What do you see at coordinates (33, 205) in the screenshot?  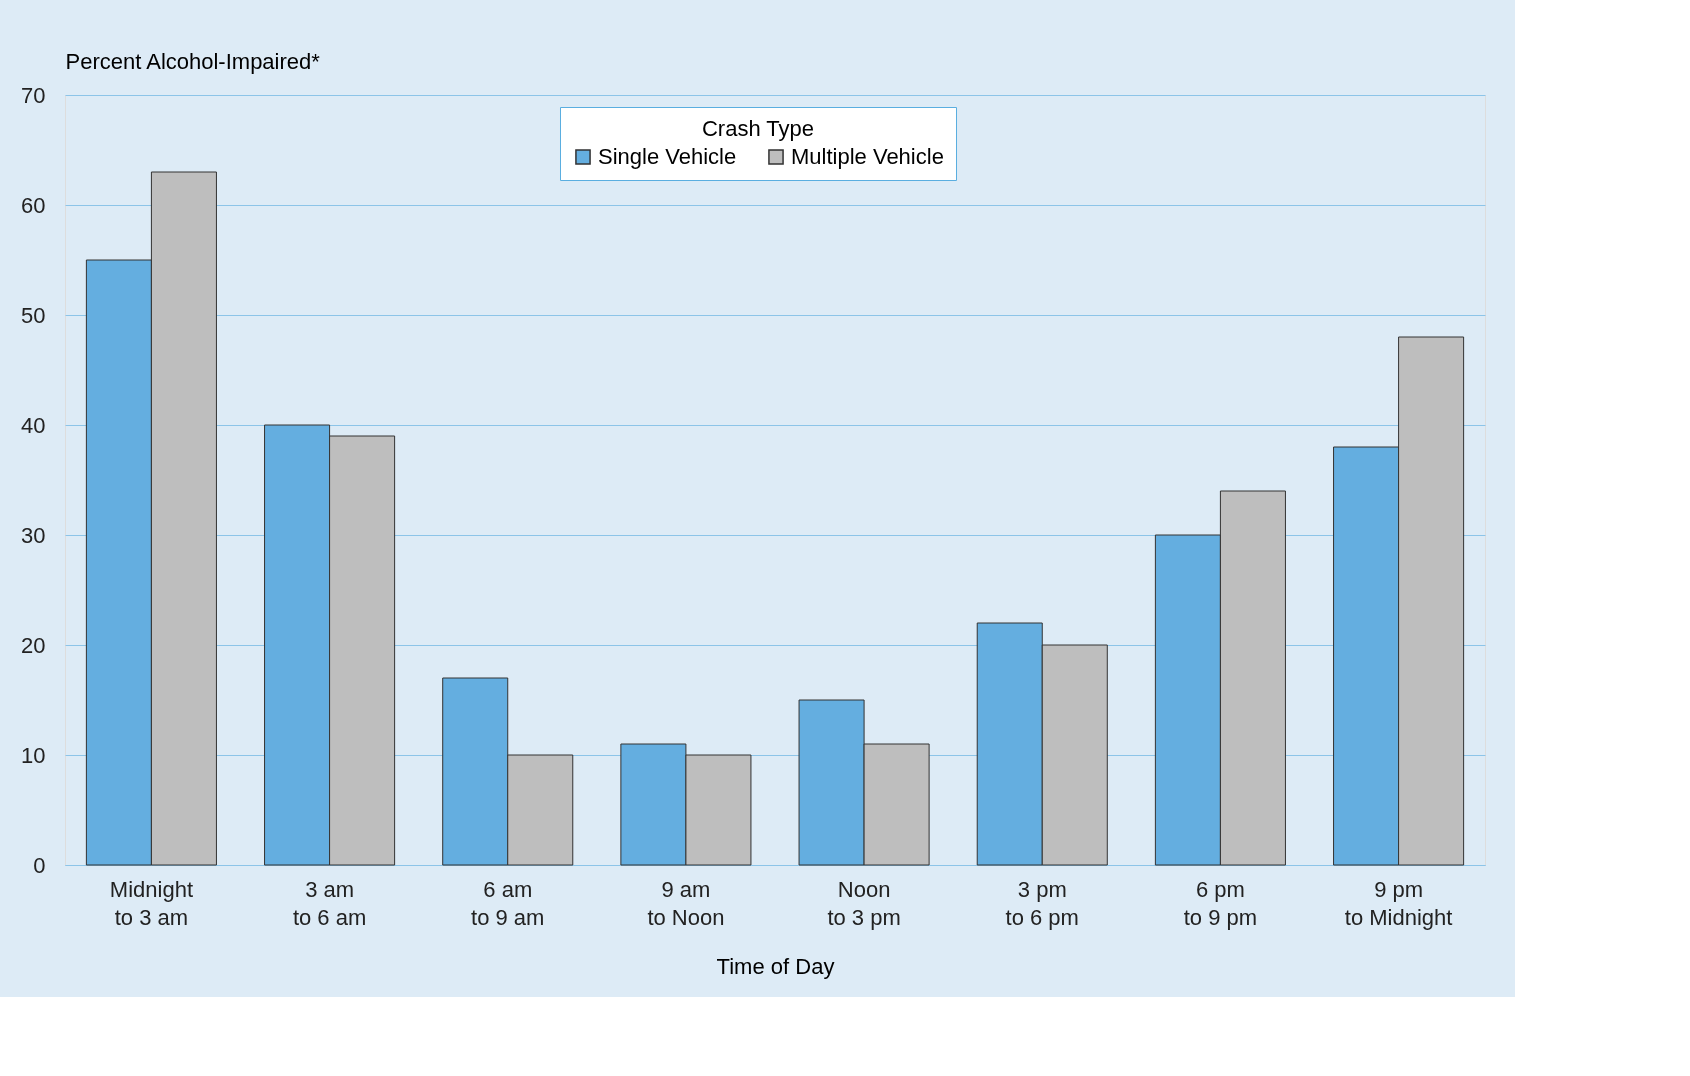 I see `y-tick-label: 60` at bounding box center [33, 205].